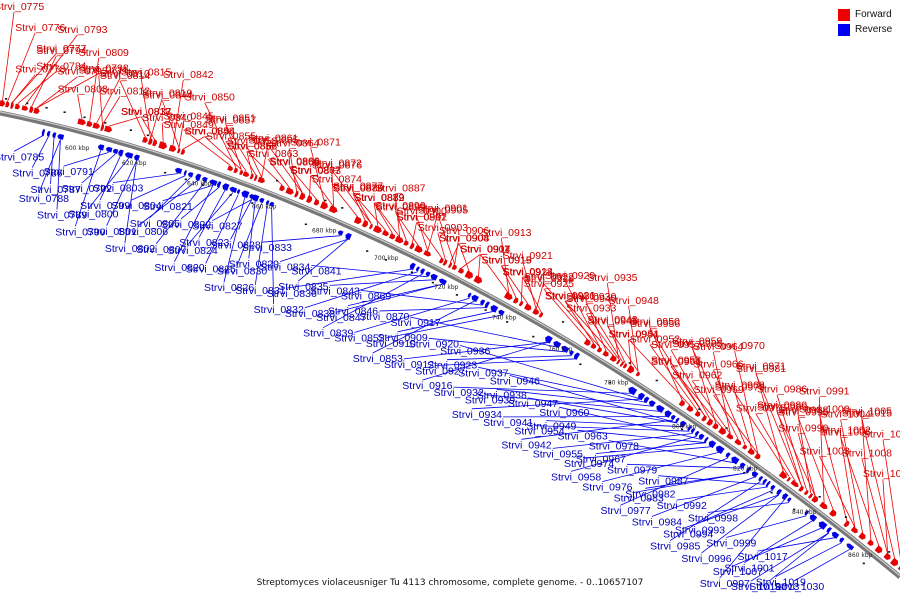 The height and width of the screenshot is (600, 900). I want to click on gene-label: Strvi_0956, so click(655, 324).